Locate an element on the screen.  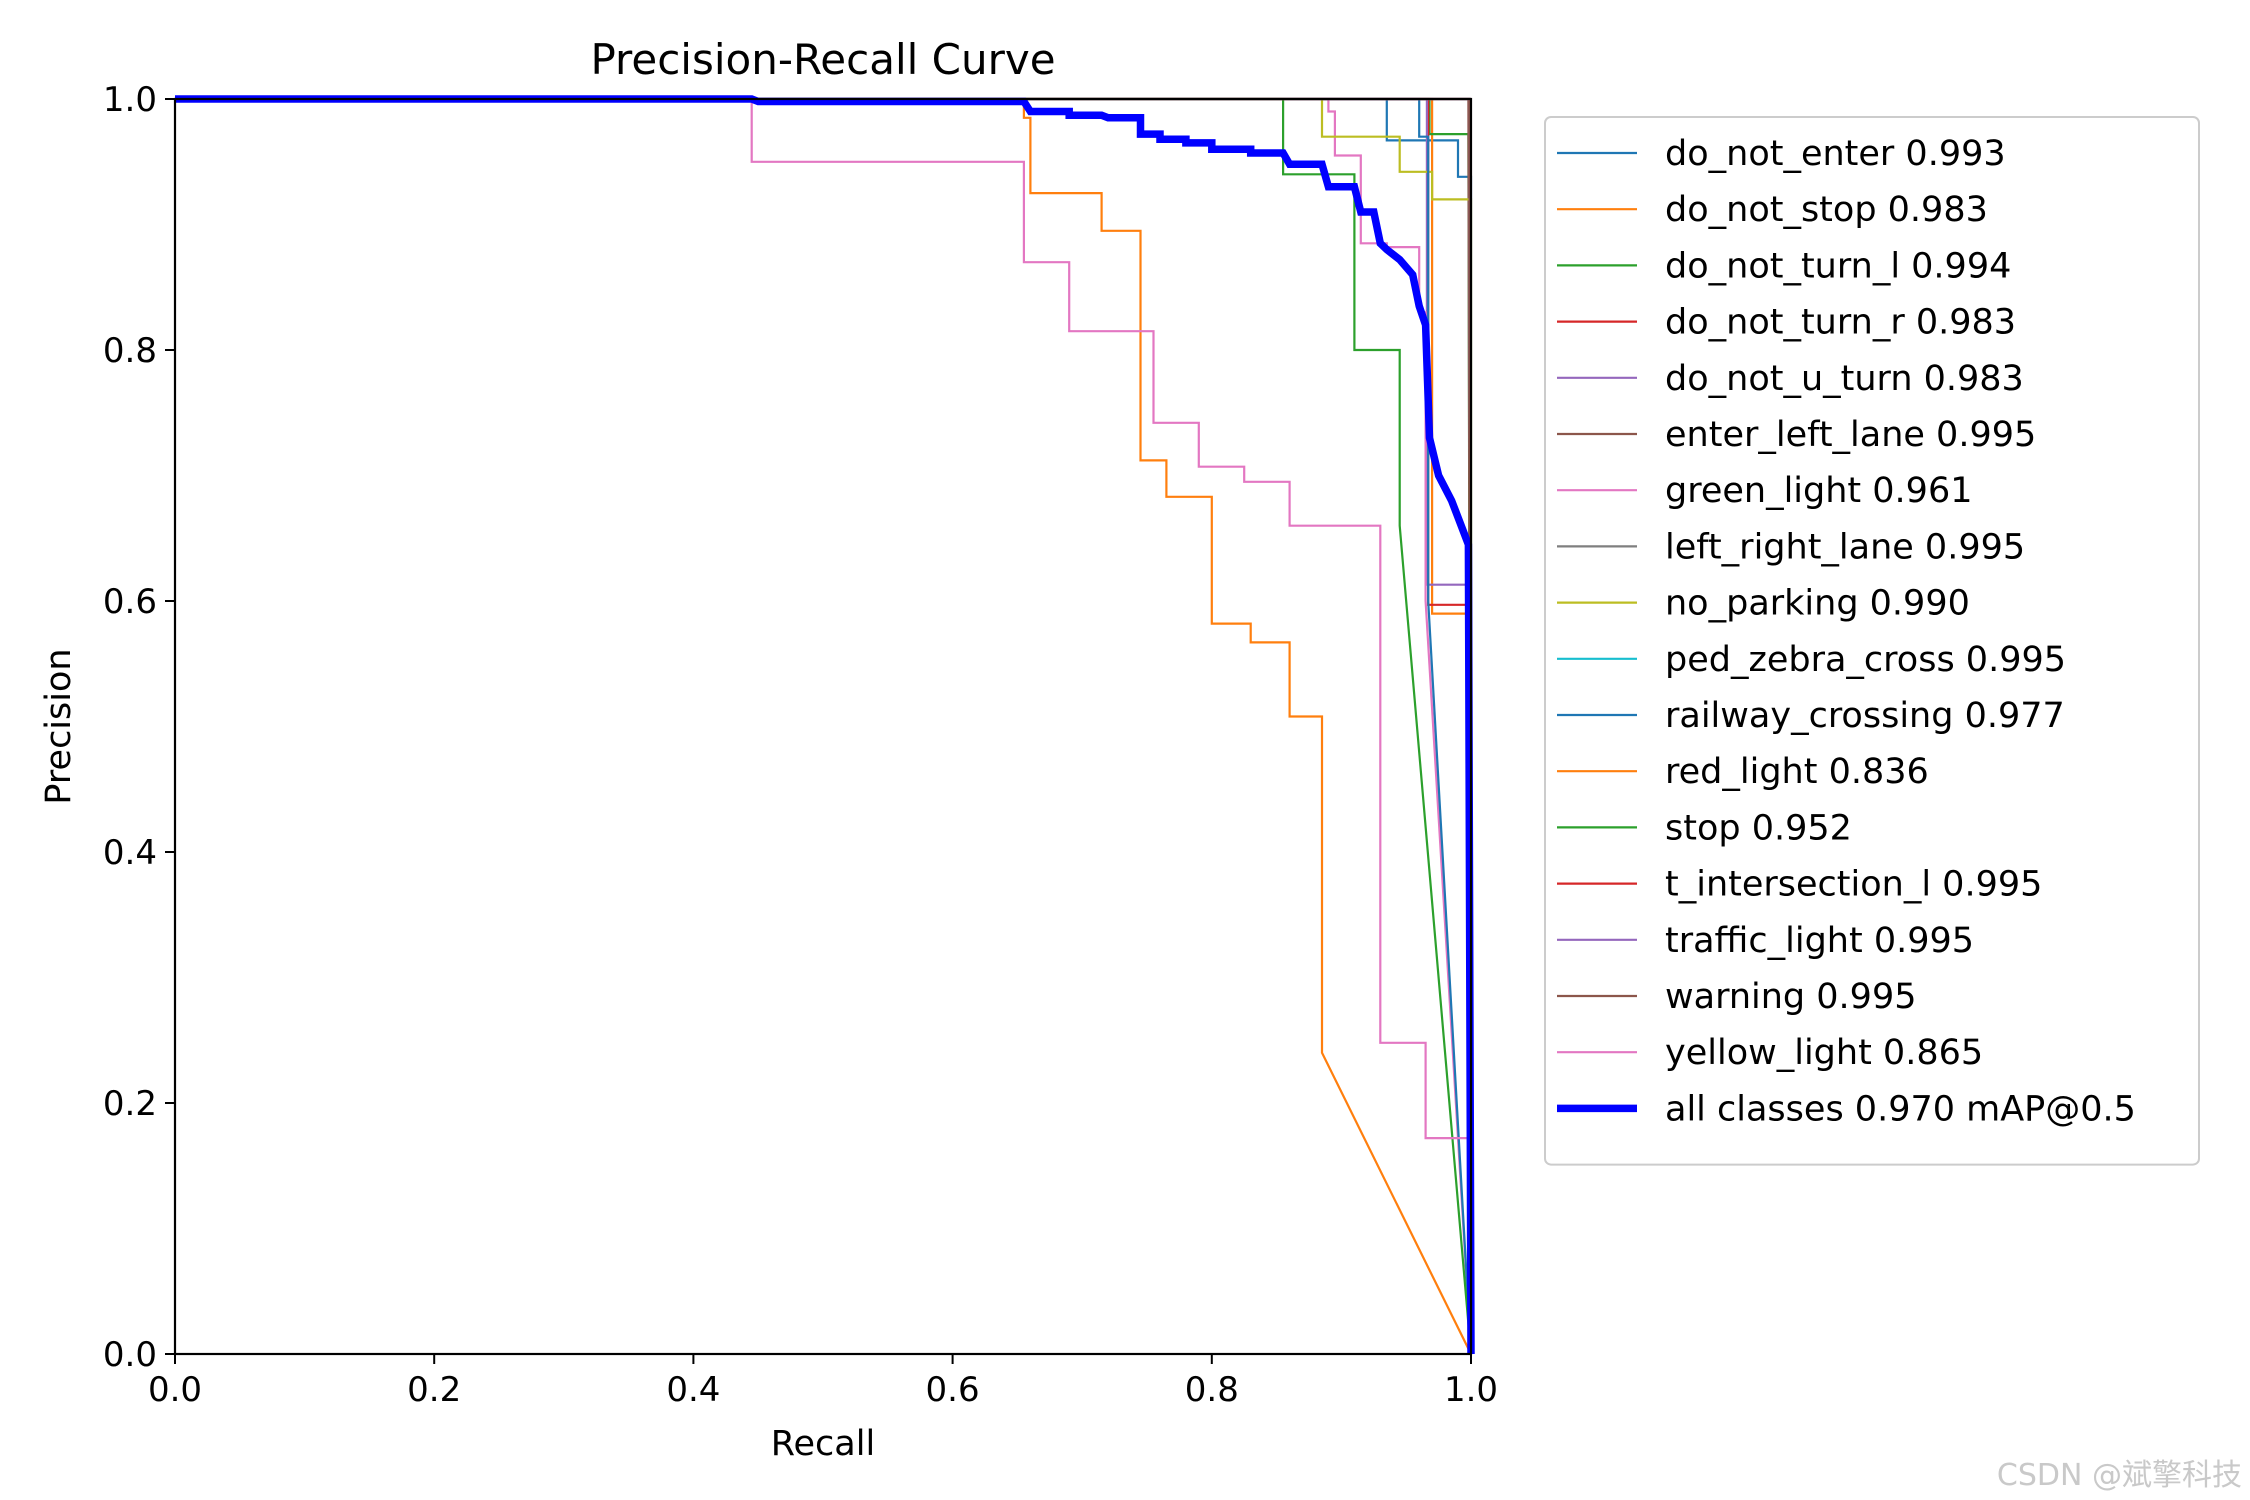
legend-label: enter_left_lane 0.995 is located at coordinates (1850, 435).